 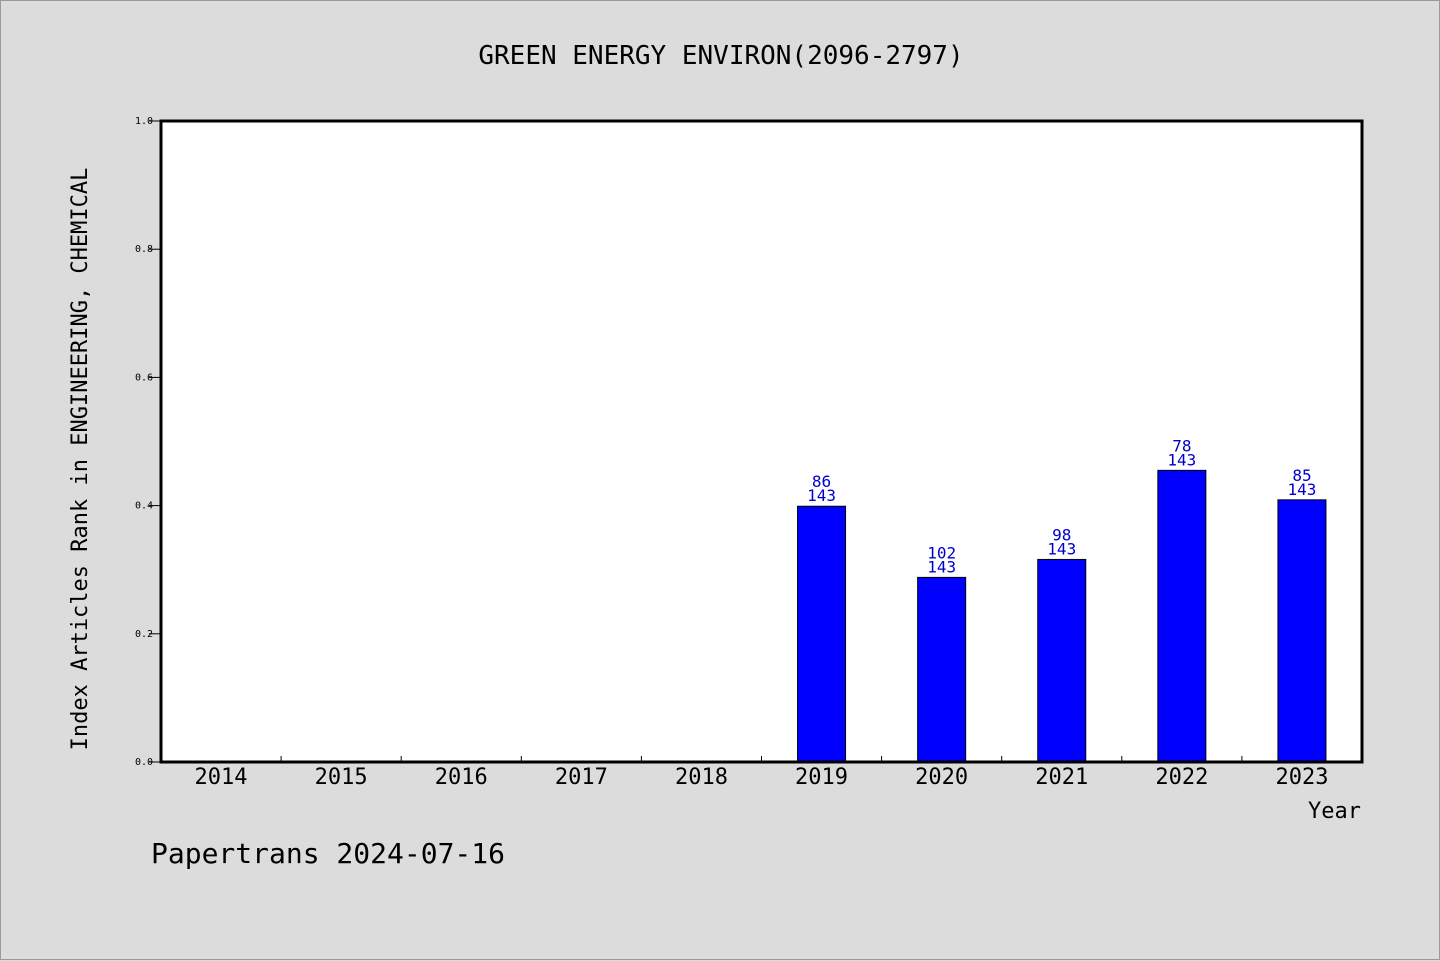 I want to click on y-tick-label-1.0: 1.0, so click(x=144, y=121).